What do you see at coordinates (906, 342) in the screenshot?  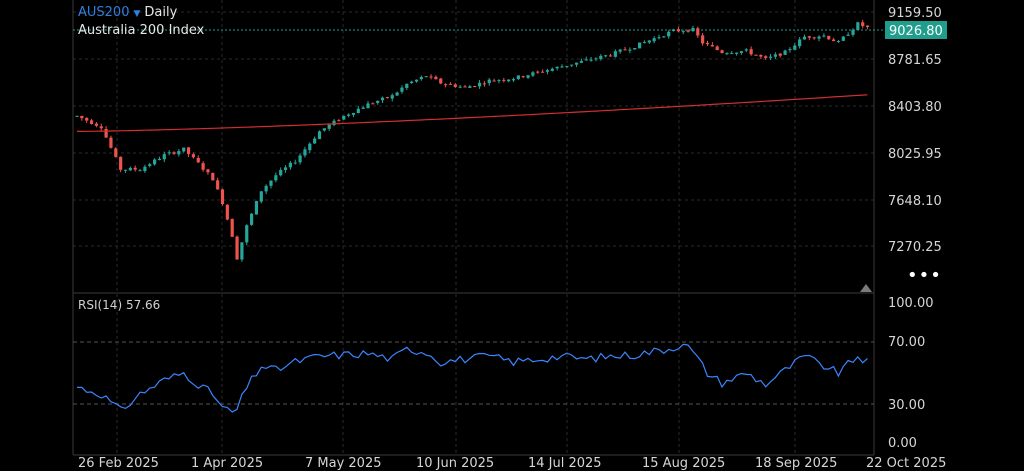 I see `rsi-axis-label: 70.00` at bounding box center [906, 342].